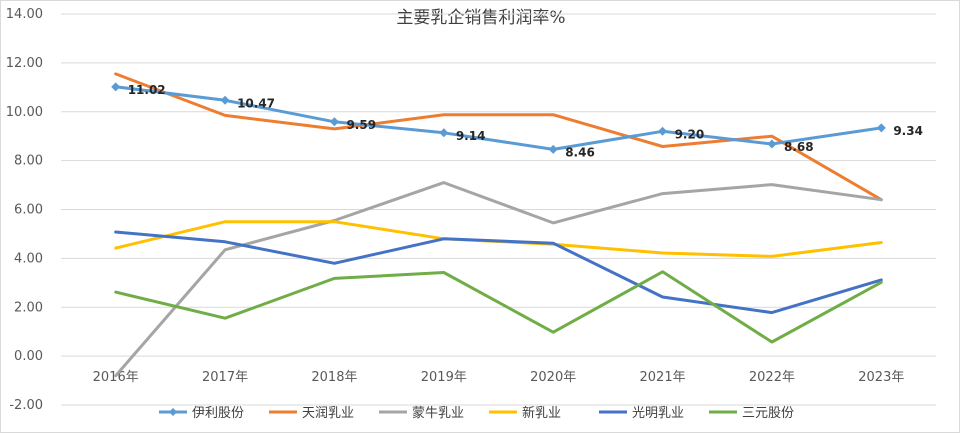 The width and height of the screenshot is (960, 433). I want to click on y-tick-label: 0.00, so click(28, 356).